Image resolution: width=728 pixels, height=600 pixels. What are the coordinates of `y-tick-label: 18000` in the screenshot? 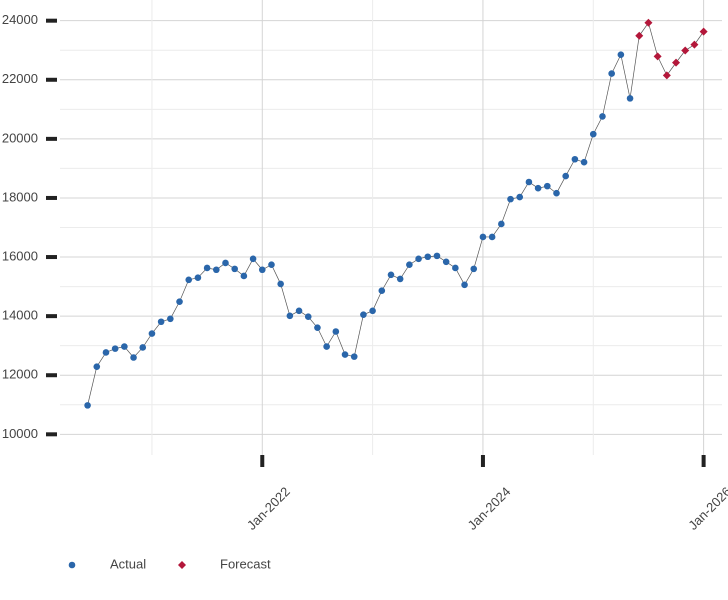 It's located at (20, 196).